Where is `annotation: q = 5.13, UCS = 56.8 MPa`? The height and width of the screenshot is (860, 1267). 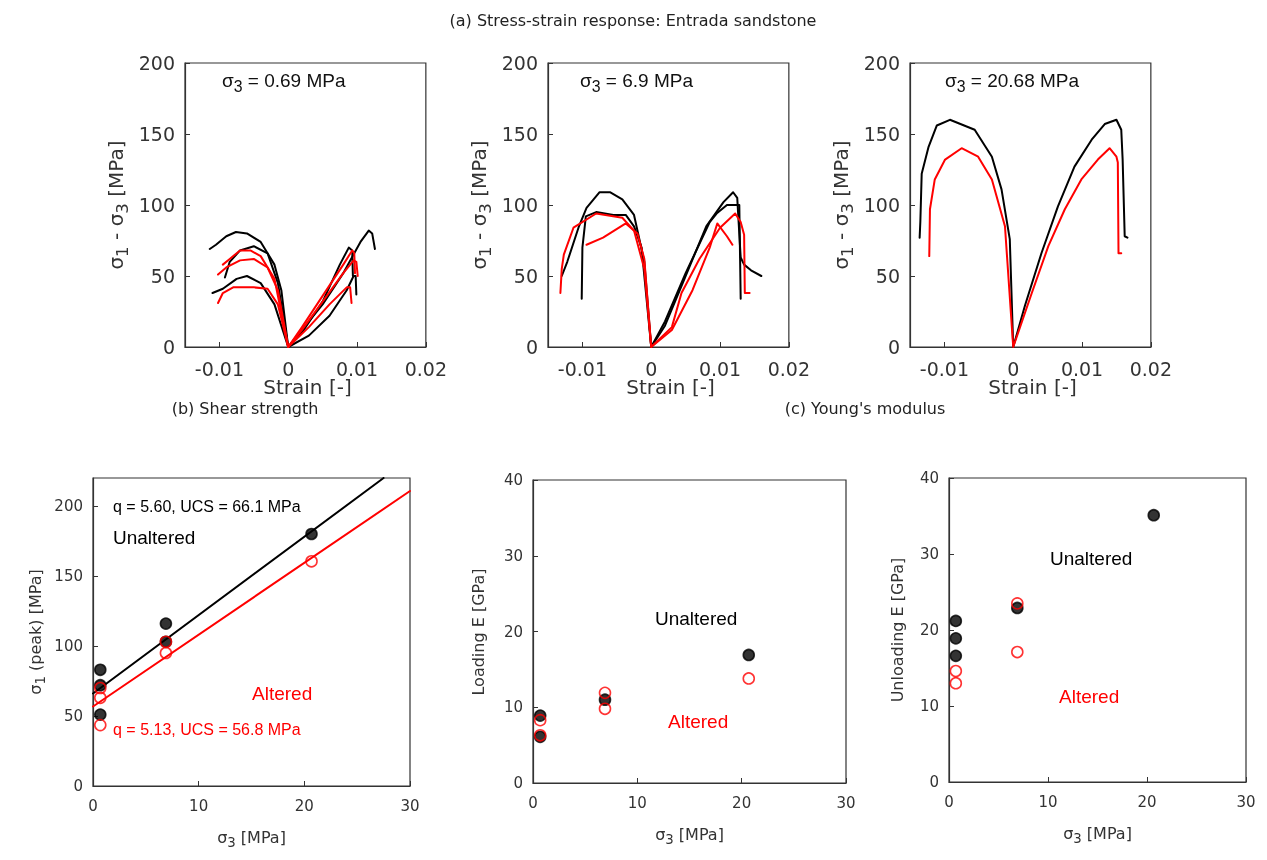
annotation: q = 5.13, UCS = 56.8 MPa is located at coordinates (207, 730).